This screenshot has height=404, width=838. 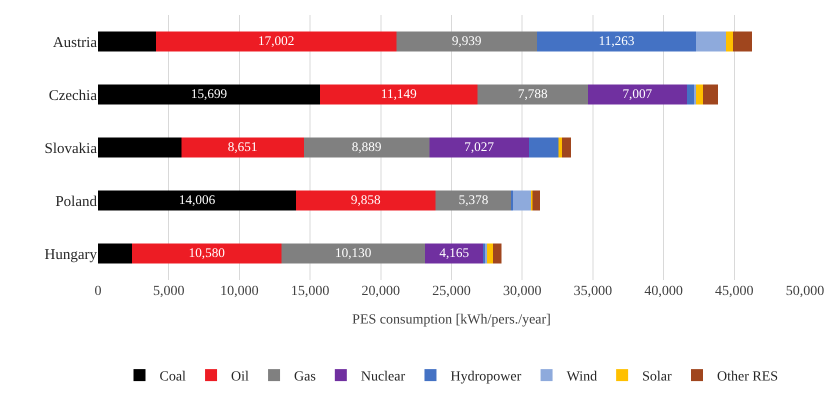 What do you see at coordinates (71, 254) in the screenshot?
I see `y-tick-label: Hungary` at bounding box center [71, 254].